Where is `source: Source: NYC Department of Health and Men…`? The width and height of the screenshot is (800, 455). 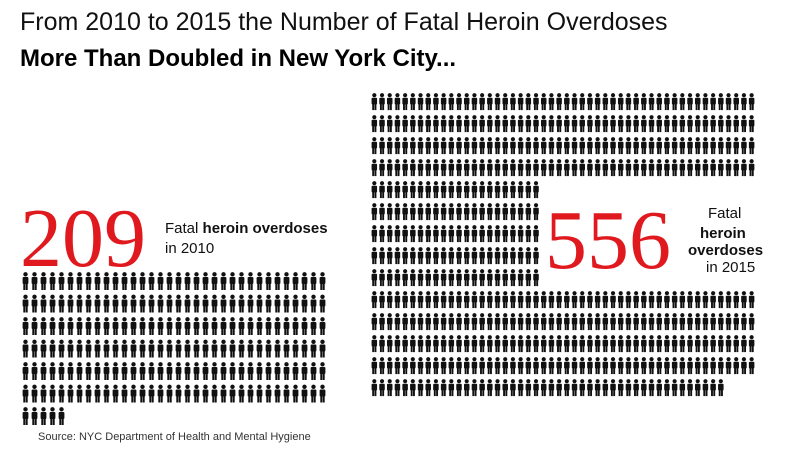 source: Source: NYC Department of Health and Men… is located at coordinates (174, 437).